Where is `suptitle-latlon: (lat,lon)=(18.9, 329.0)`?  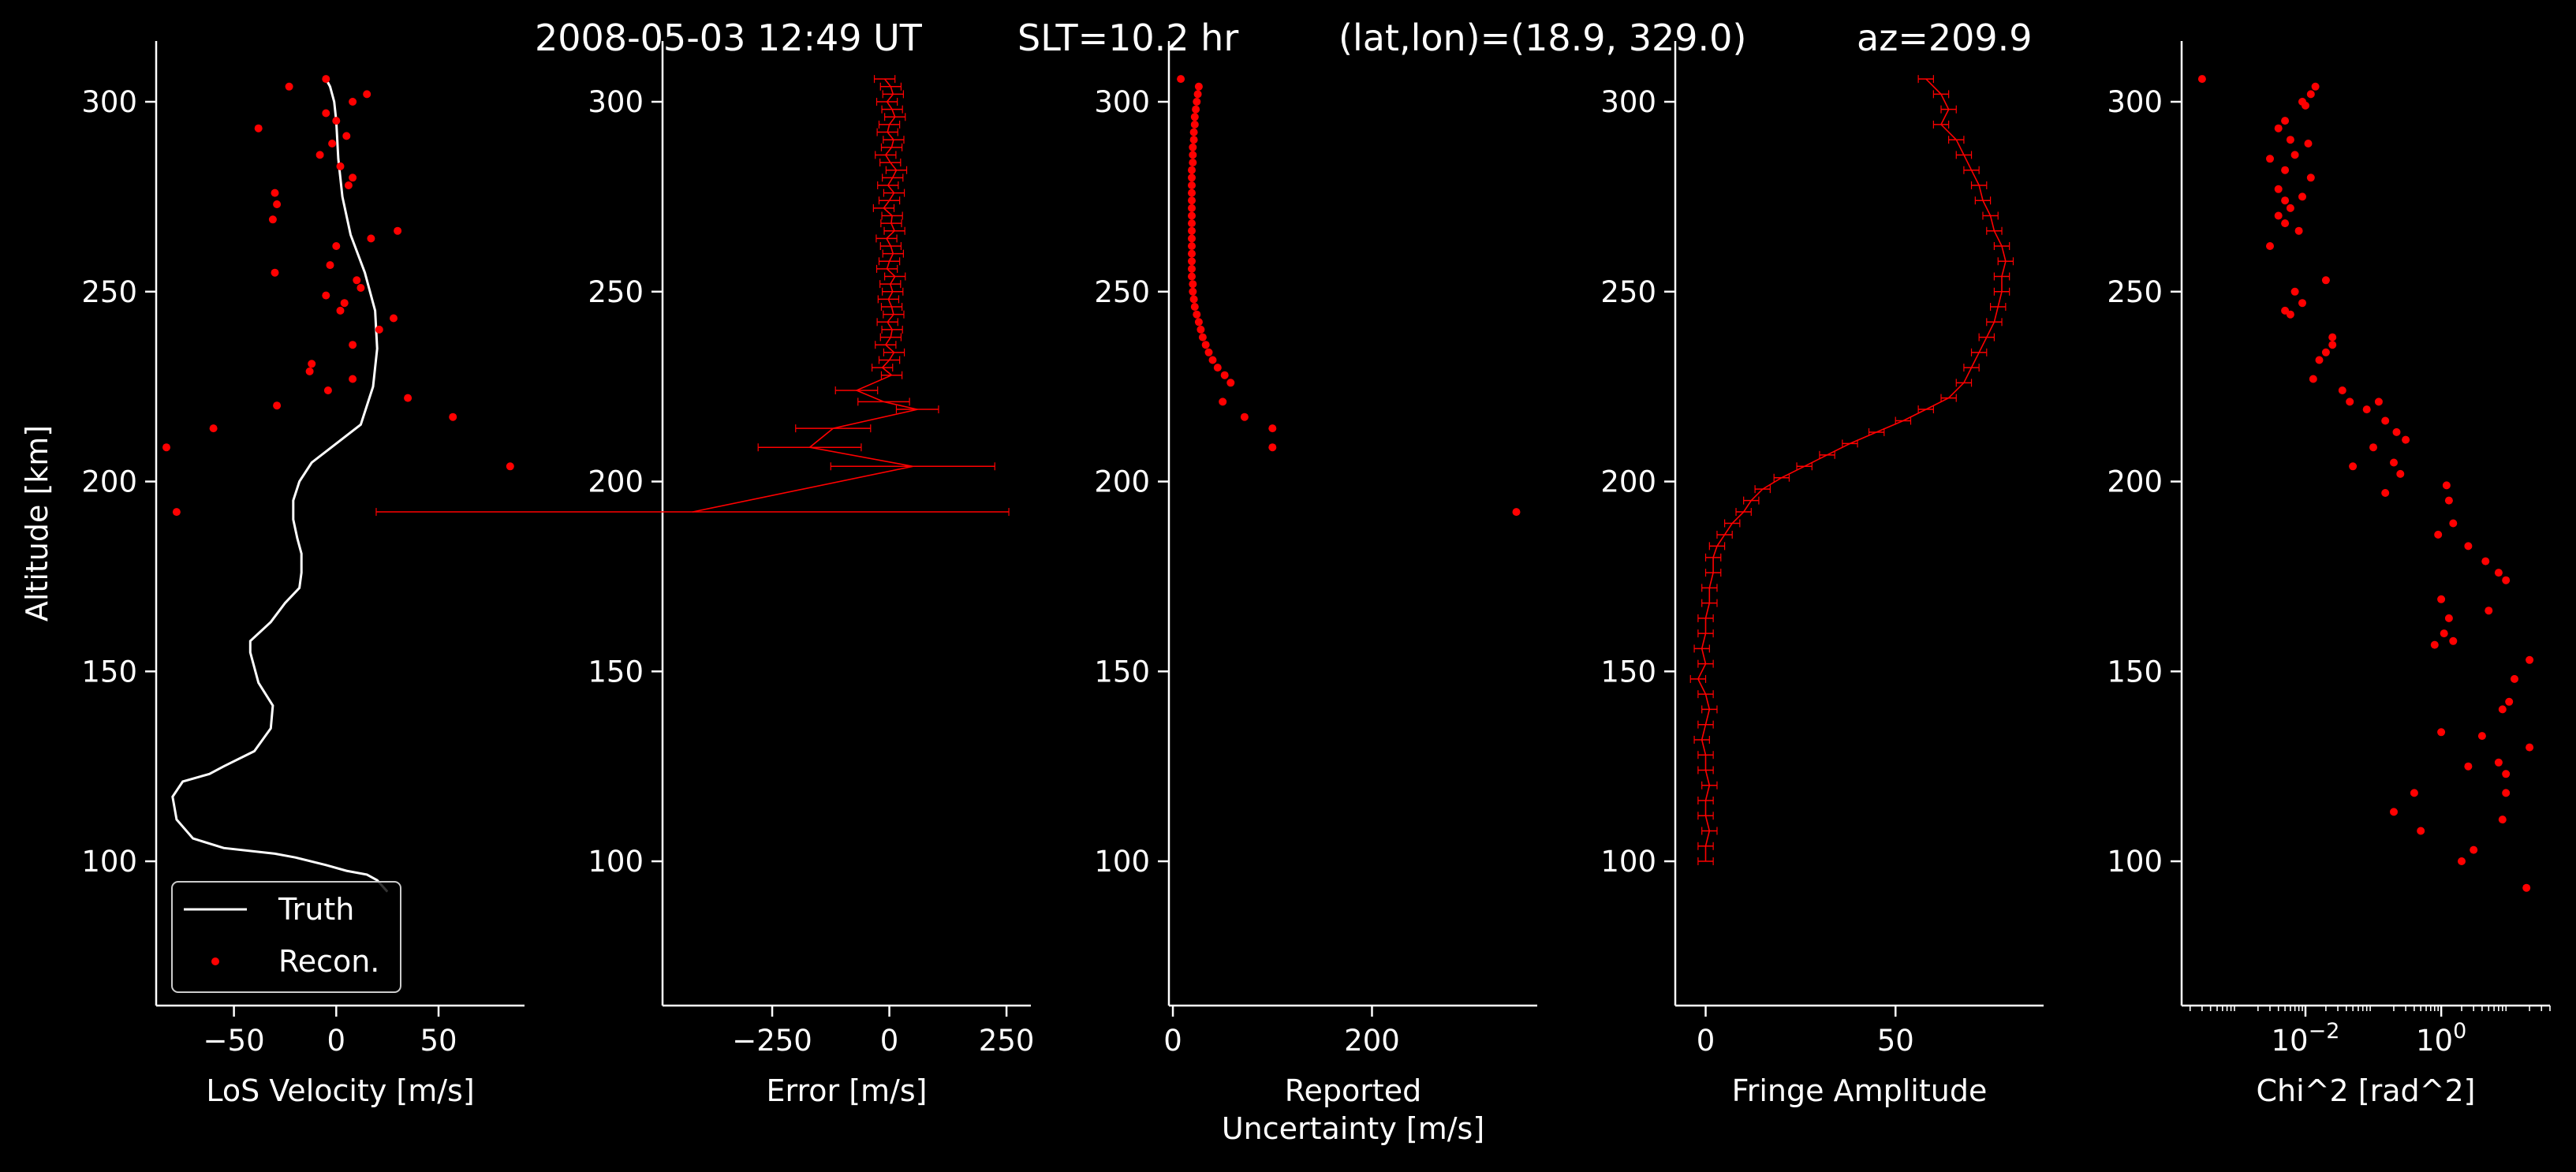 suptitle-latlon: (lat,lon)=(18.9, 329.0) is located at coordinates (1542, 38).